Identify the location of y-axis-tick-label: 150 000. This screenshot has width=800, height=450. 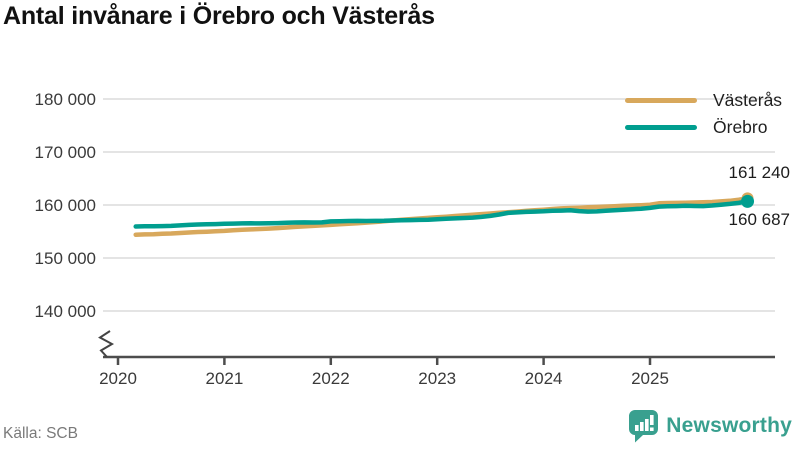
(65, 258).